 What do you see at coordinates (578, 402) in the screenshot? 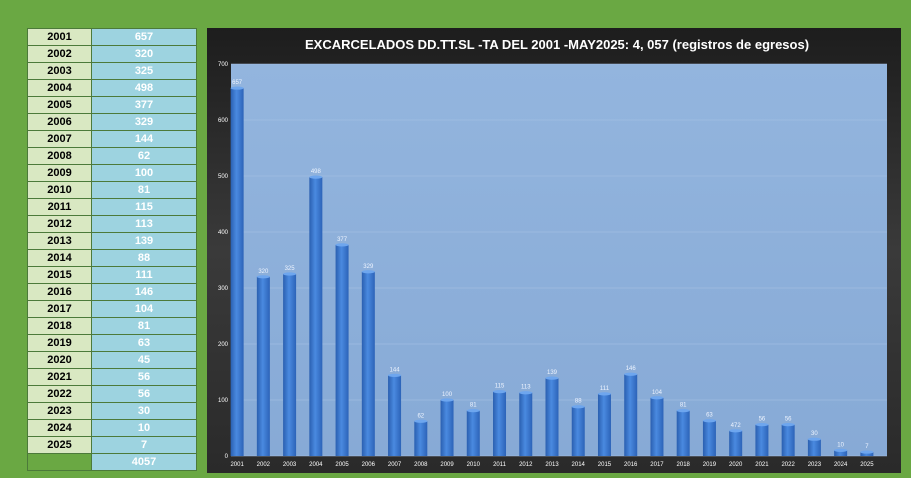
I see `data-label: 88` at bounding box center [578, 402].